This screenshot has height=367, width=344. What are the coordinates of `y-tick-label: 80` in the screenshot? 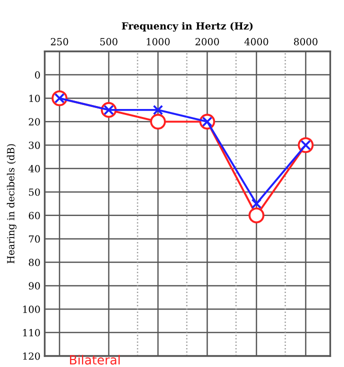 It's located at (34, 262).